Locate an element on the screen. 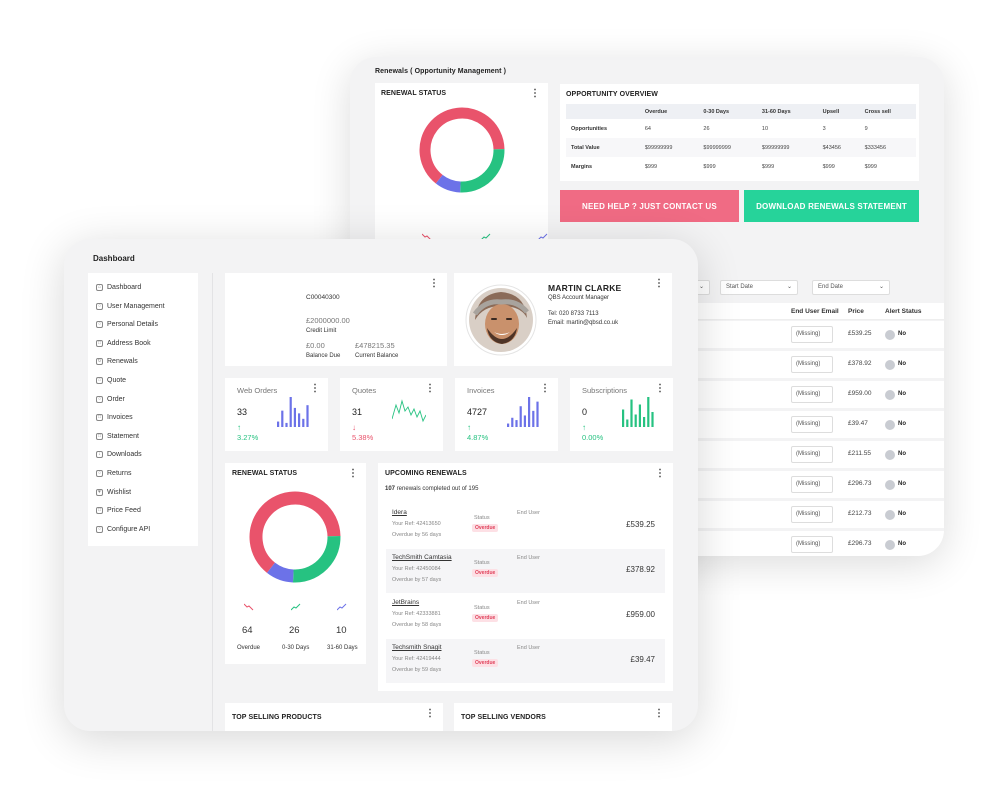  trend-down-icon is located at coordinates (427, 237).